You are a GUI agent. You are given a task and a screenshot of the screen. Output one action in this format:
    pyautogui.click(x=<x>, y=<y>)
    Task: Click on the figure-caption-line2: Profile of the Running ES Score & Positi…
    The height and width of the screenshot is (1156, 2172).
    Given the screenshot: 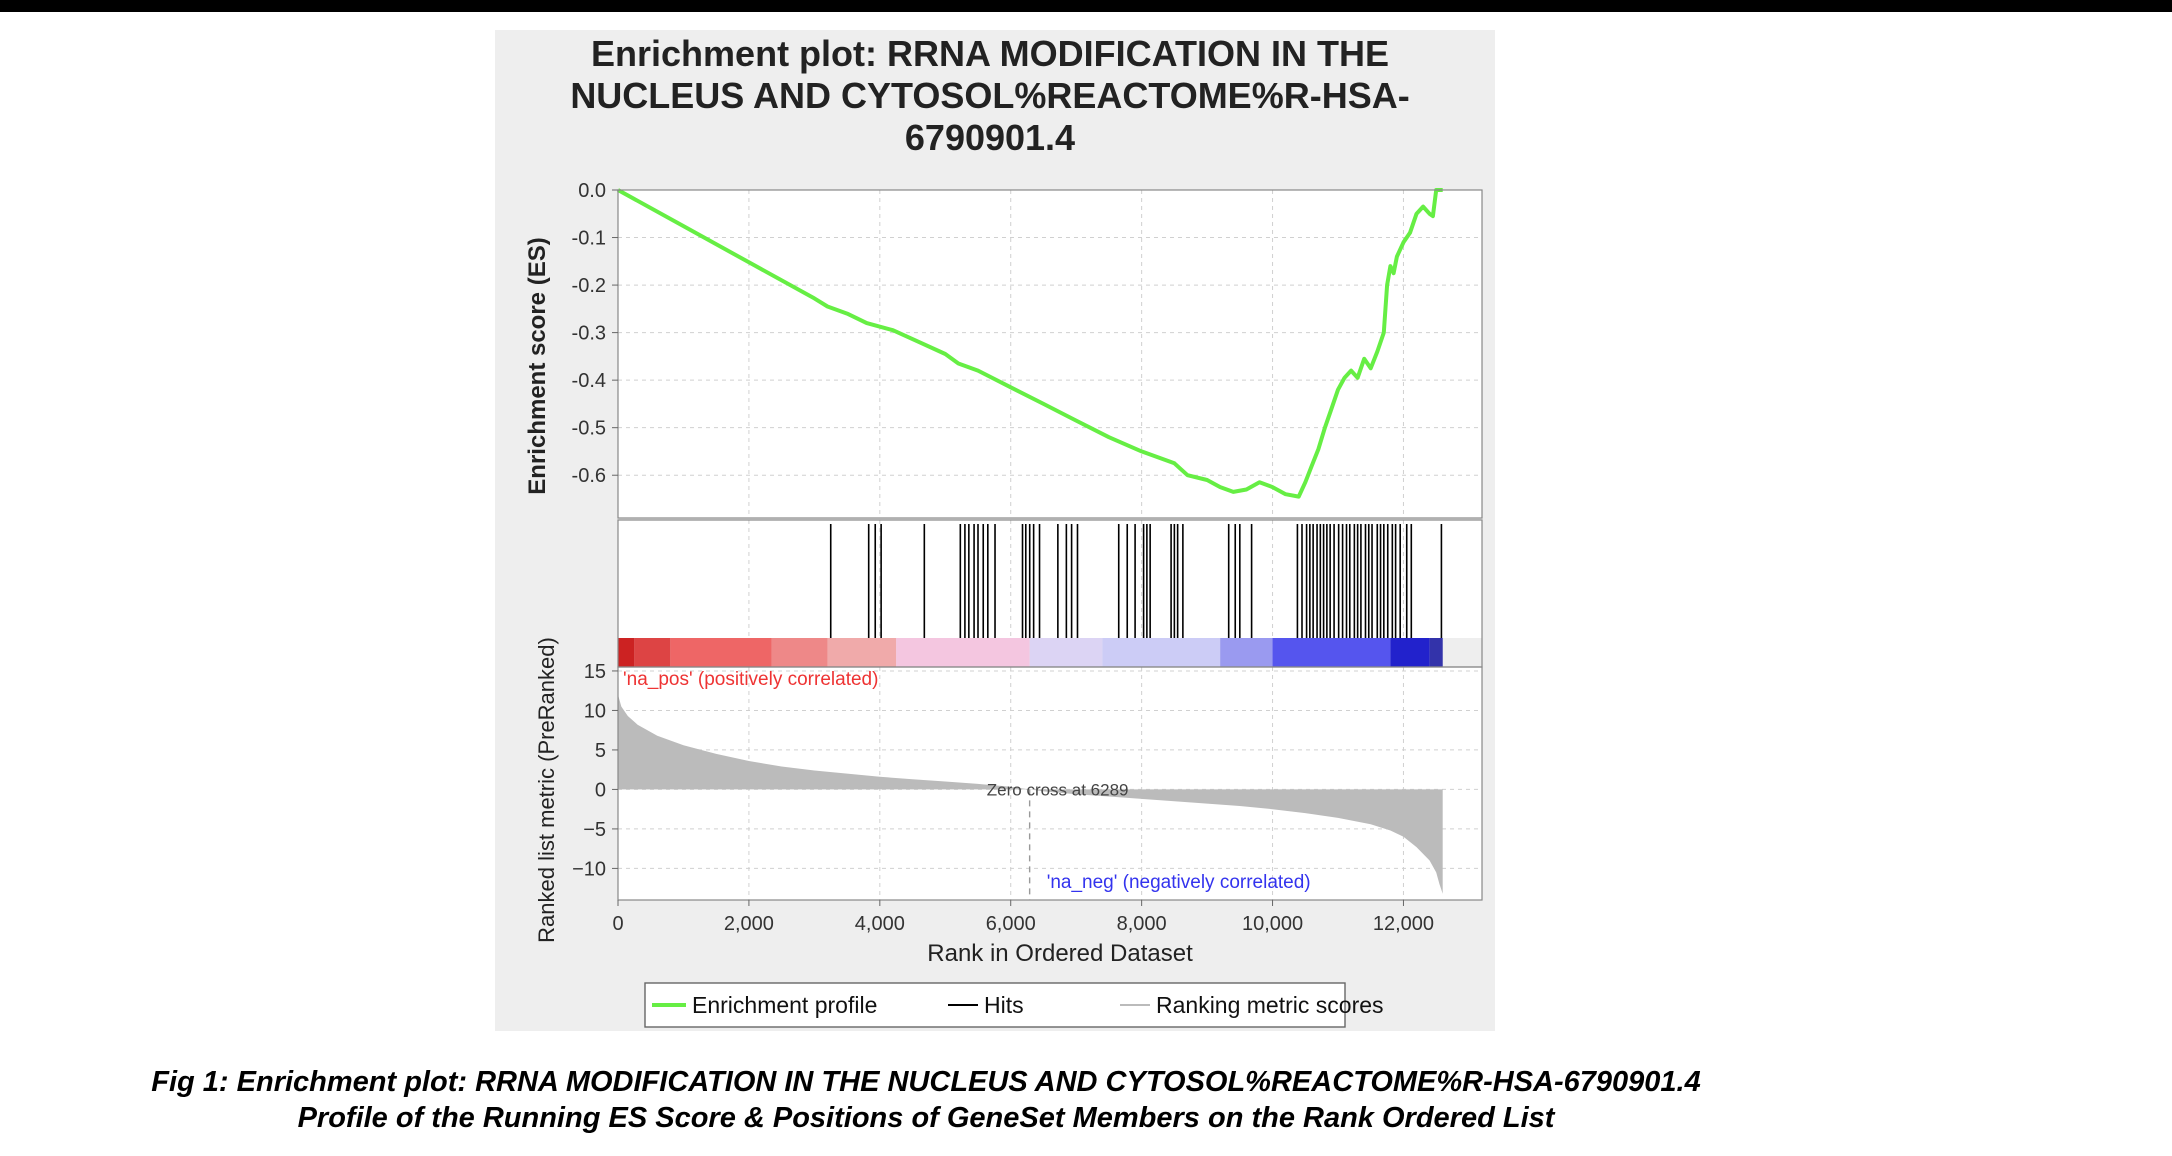 What is the action you would take?
    pyautogui.click(x=926, y=1118)
    